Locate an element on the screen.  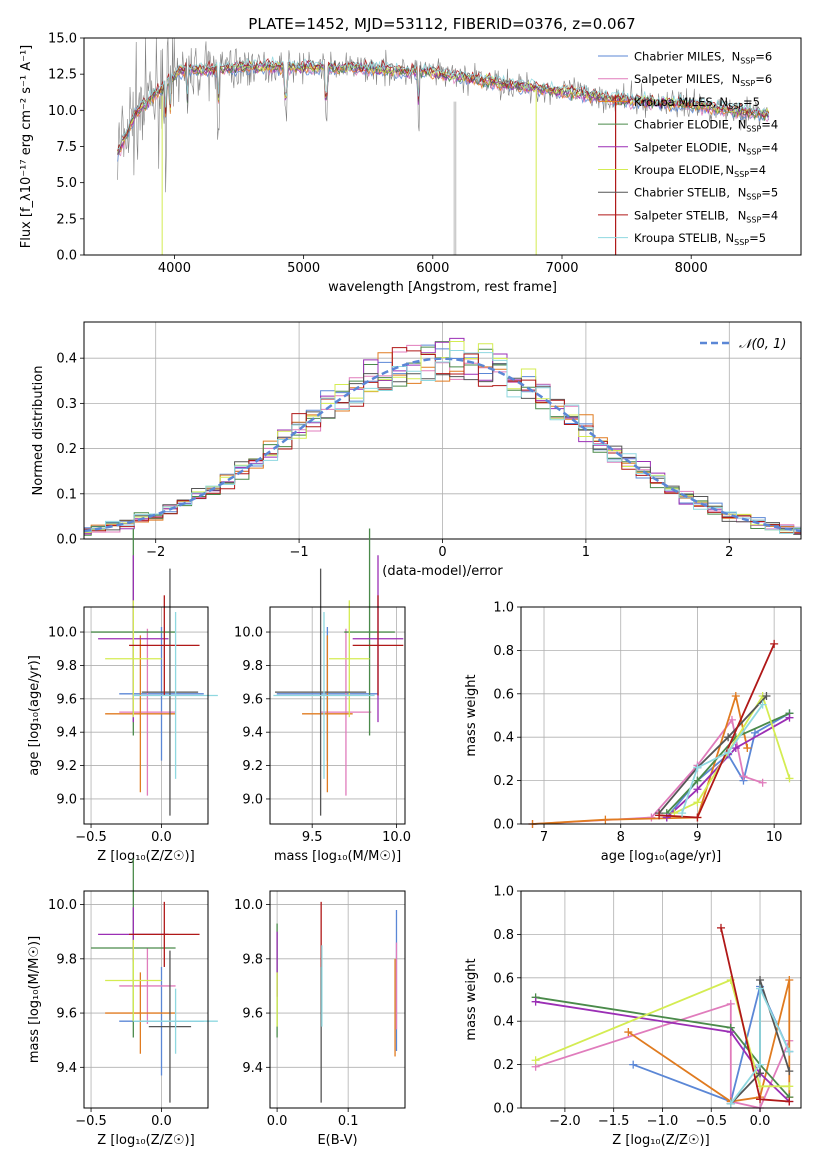
legend-label: Salpeter MILES, is located at coordinates (679, 79).